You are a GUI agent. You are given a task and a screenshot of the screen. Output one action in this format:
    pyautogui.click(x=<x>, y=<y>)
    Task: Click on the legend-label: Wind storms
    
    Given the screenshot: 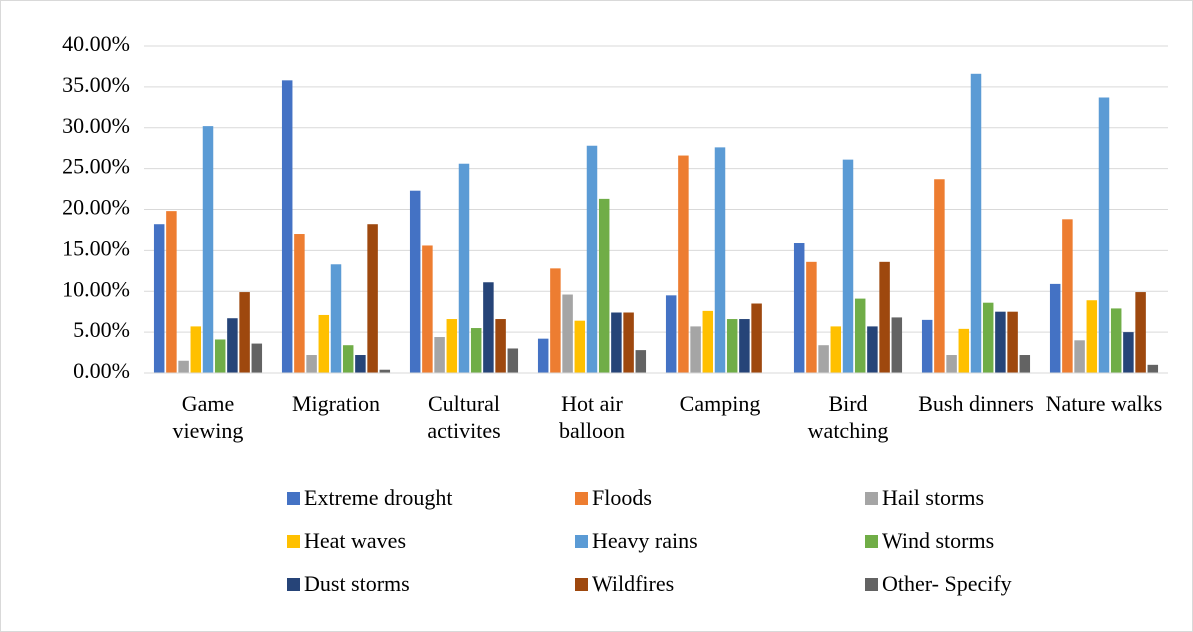 What is the action you would take?
    pyautogui.click(x=938, y=540)
    